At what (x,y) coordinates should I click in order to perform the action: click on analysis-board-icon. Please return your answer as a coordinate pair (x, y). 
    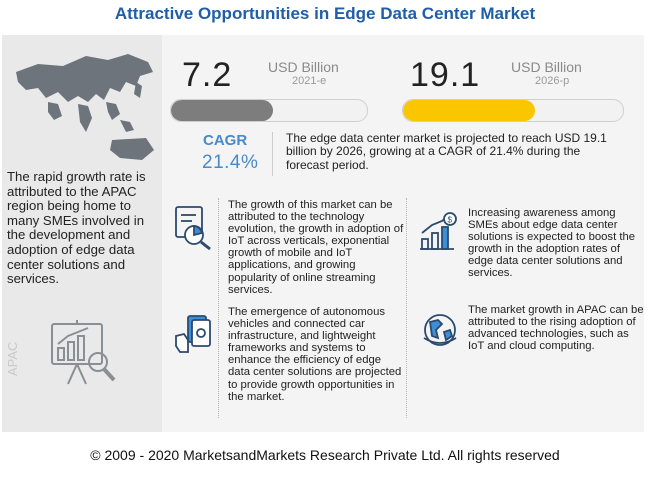
    Looking at the image, I should click on (83, 352).